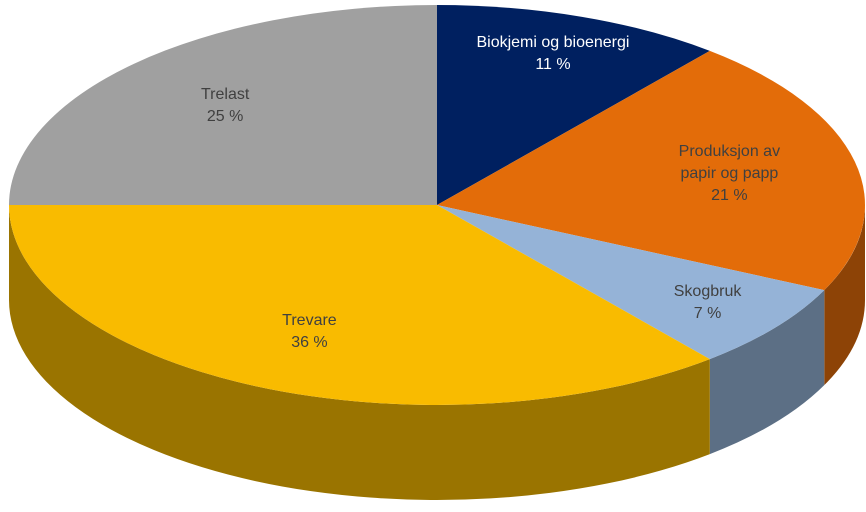 This screenshot has width=866, height=512. What do you see at coordinates (553, 65) in the screenshot?
I see `value-label: 11 %` at bounding box center [553, 65].